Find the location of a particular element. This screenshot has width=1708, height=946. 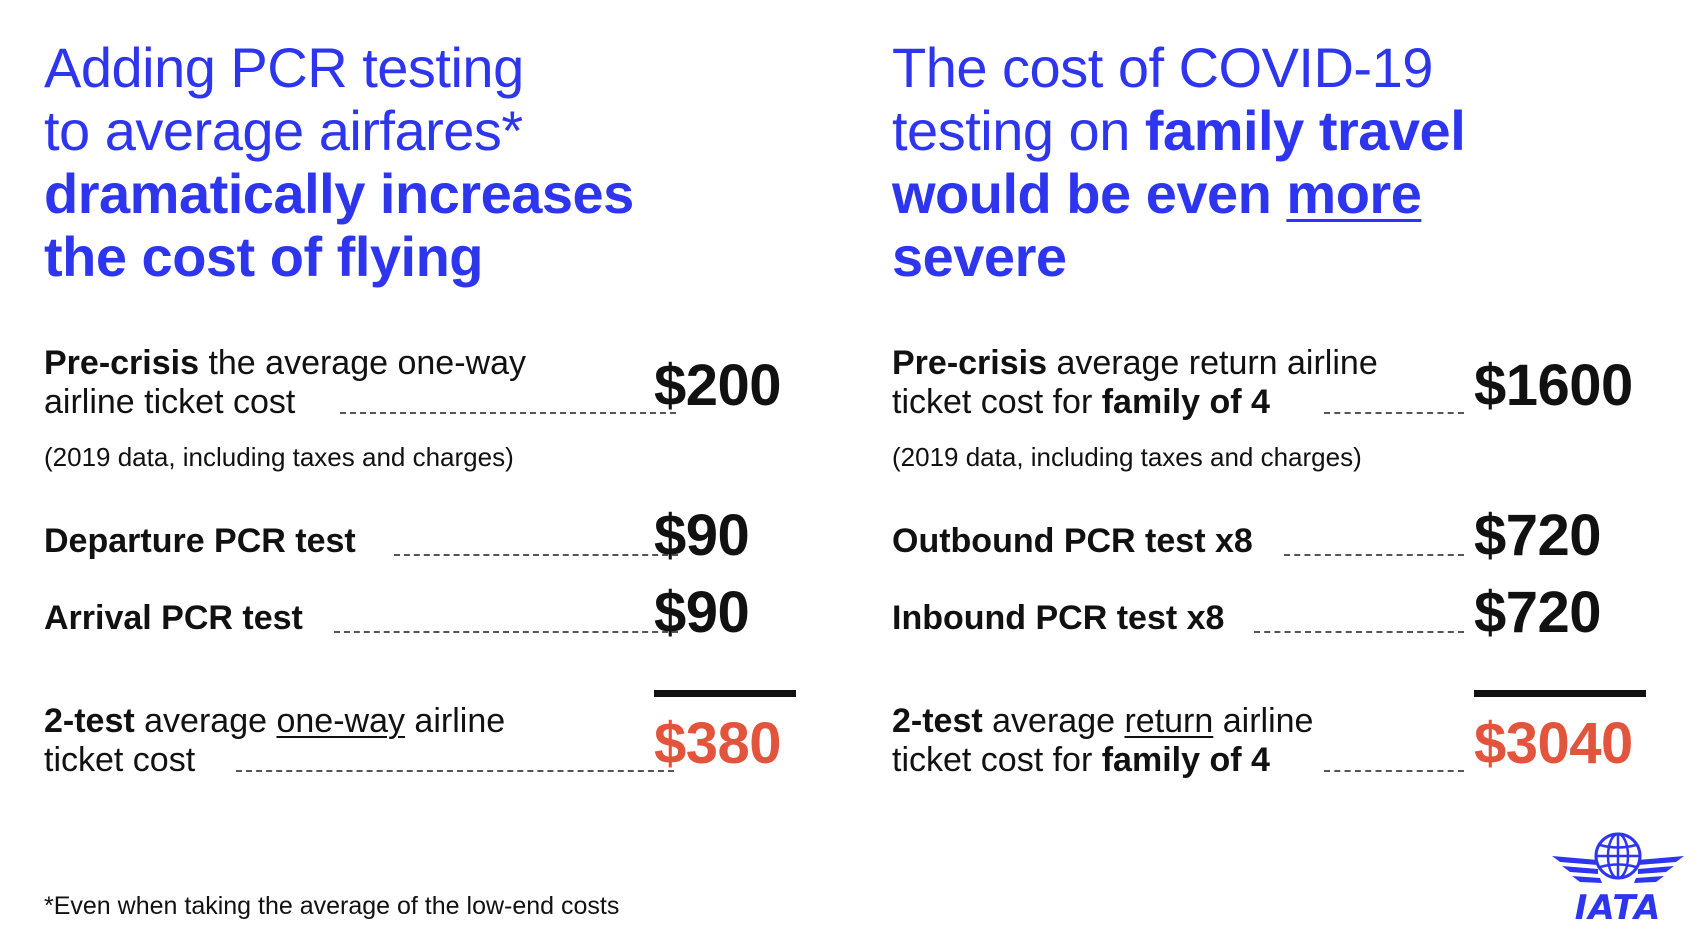

left-precrisis-text-a: the average one-way is located at coordinates (362, 363).